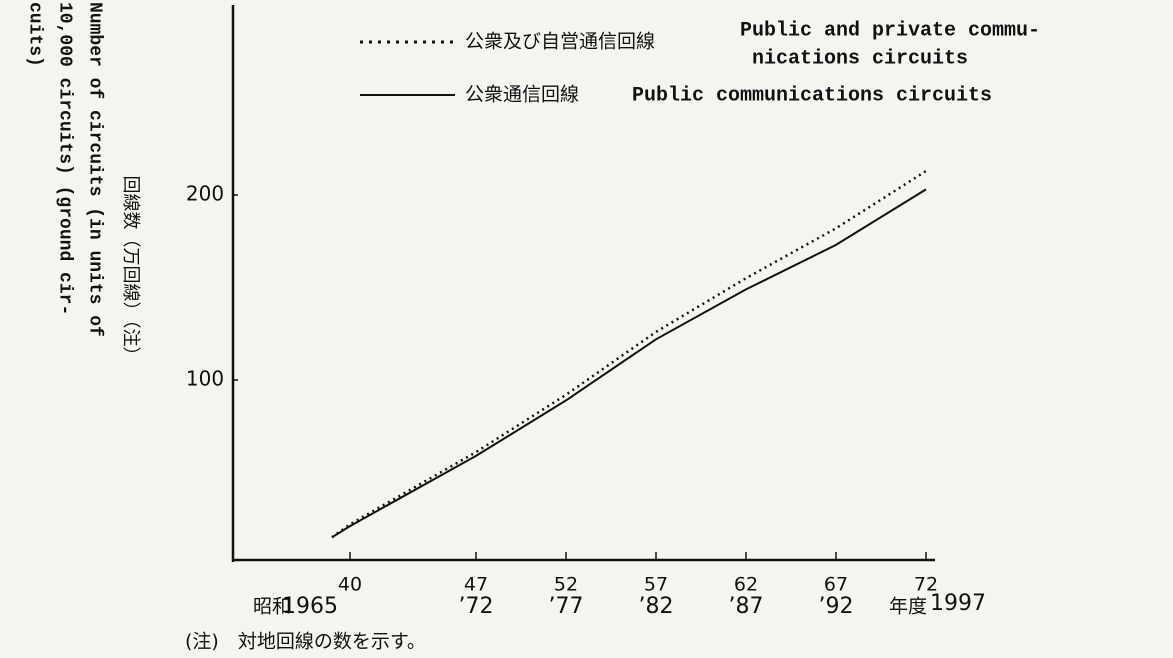 The image size is (1173, 658). Describe the element at coordinates (94, 169) in the screenshot. I see `y-label-en: Number of circuits (in units of` at that location.